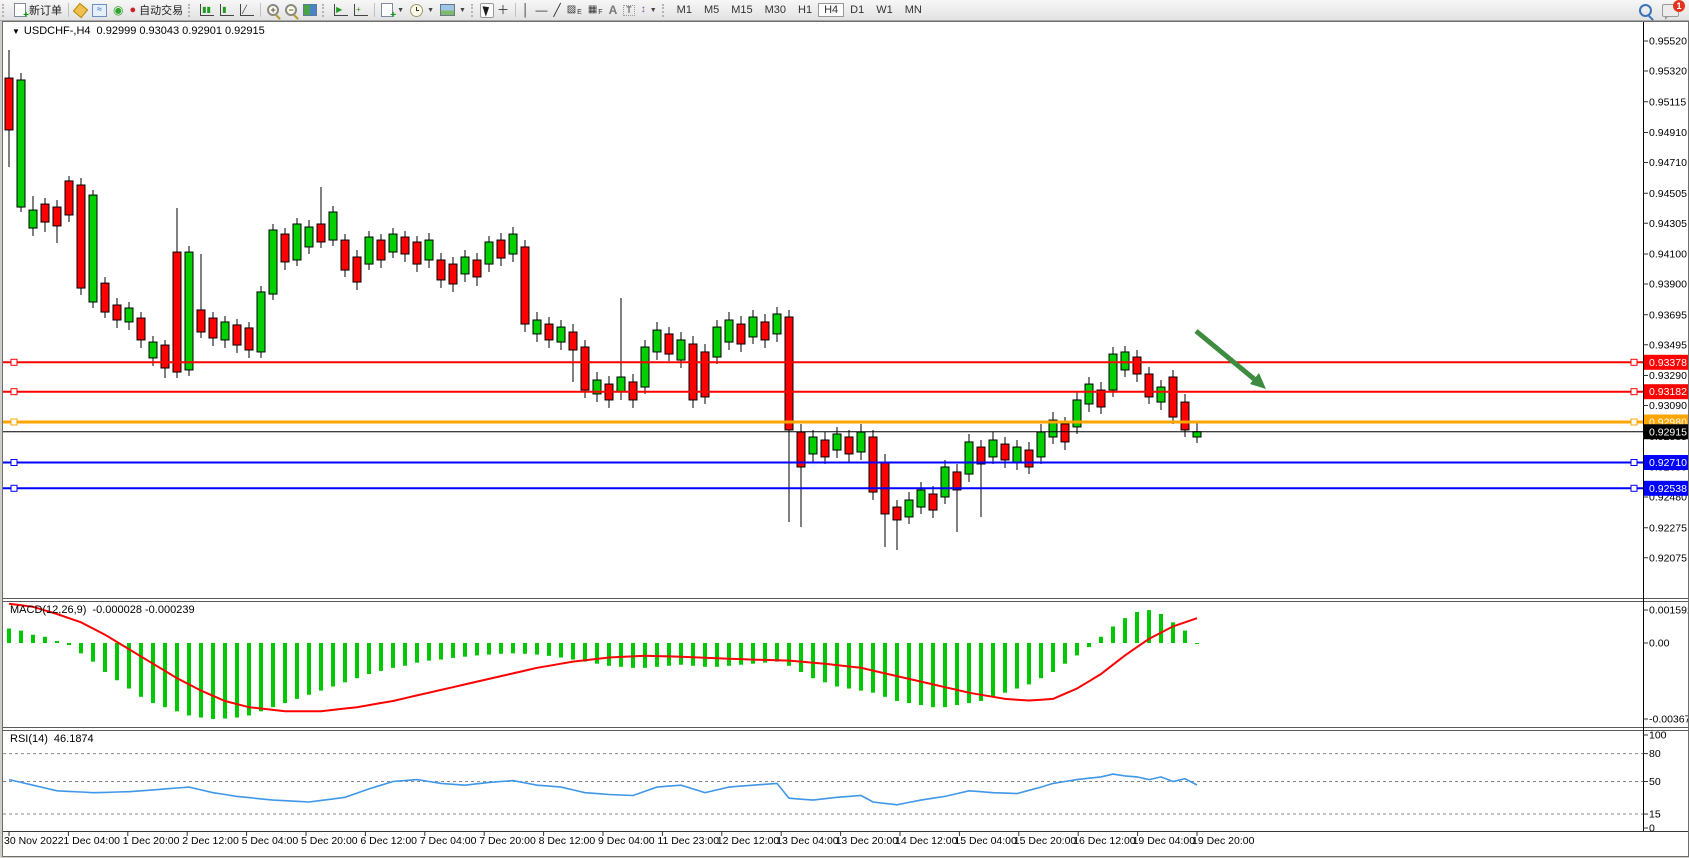 The height and width of the screenshot is (858, 1689). Describe the element at coordinates (742, 10) in the screenshot. I see `tf-m15: M15` at that location.